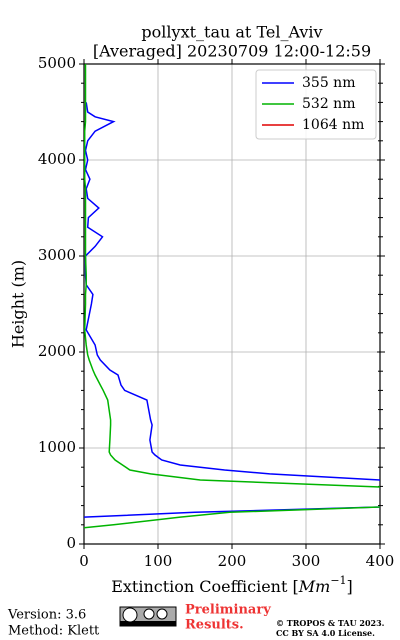 The image size is (400, 640). Describe the element at coordinates (228, 610) in the screenshot. I see `status: Preliminary` at that location.